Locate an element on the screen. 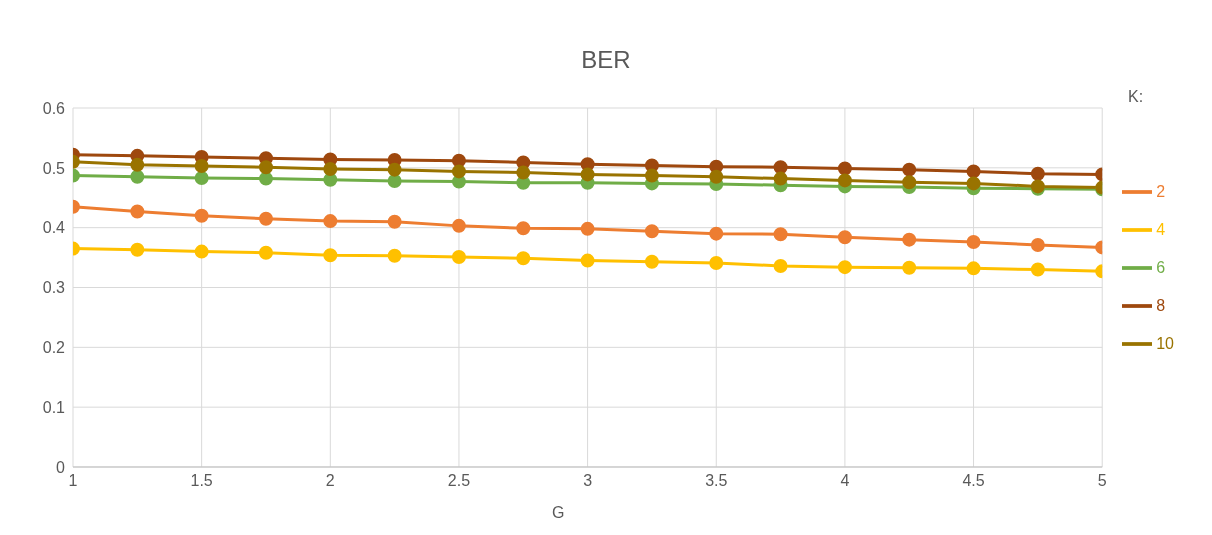  chart-title: BER is located at coordinates (606, 60).